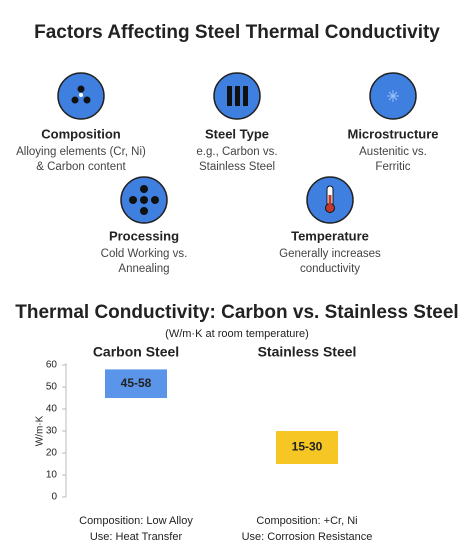  Describe the element at coordinates (330, 200) in the screenshot. I see `icon-temperature` at that location.